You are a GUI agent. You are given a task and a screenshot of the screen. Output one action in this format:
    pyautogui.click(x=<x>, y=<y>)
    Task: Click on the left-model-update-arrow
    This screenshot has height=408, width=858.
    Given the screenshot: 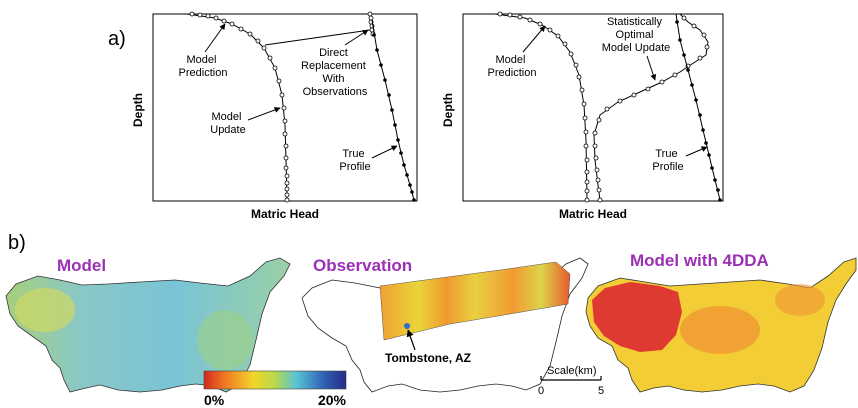 What is the action you would take?
    pyautogui.click(x=264, y=114)
    